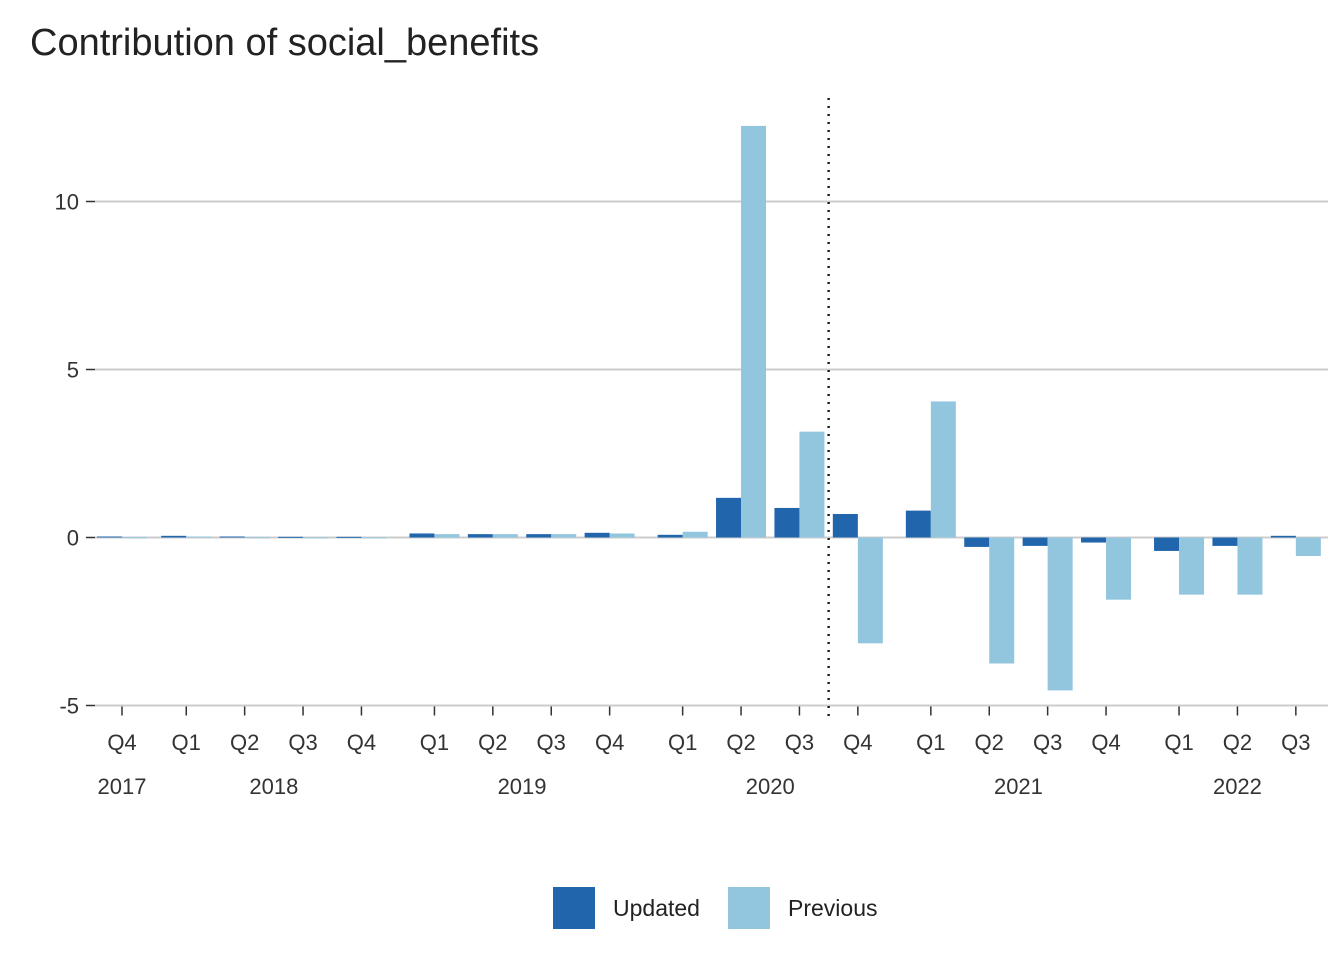 Image resolution: width=1344 pixels, height=960 pixels. What do you see at coordinates (1237, 786) in the screenshot?
I see `x-year-label: 2022` at bounding box center [1237, 786].